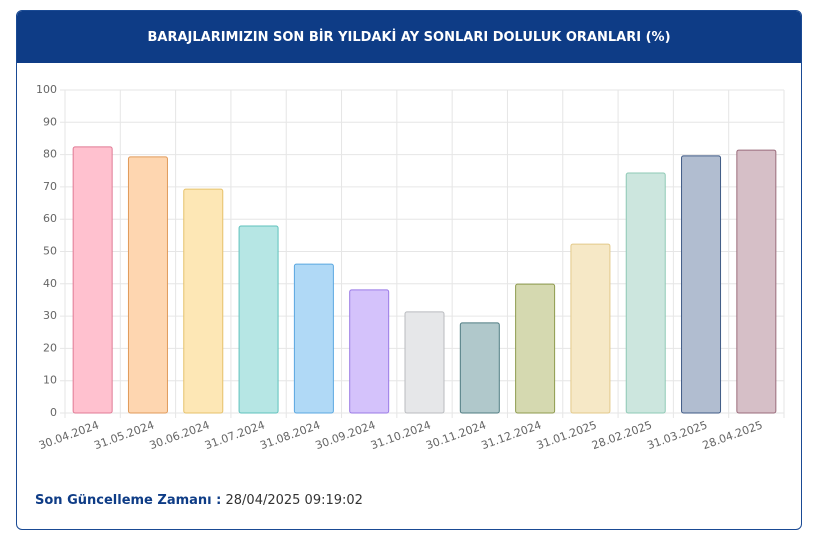 This screenshot has height=541, width=820. I want to click on x-tick-label: 31.10.2024, so click(401, 435).